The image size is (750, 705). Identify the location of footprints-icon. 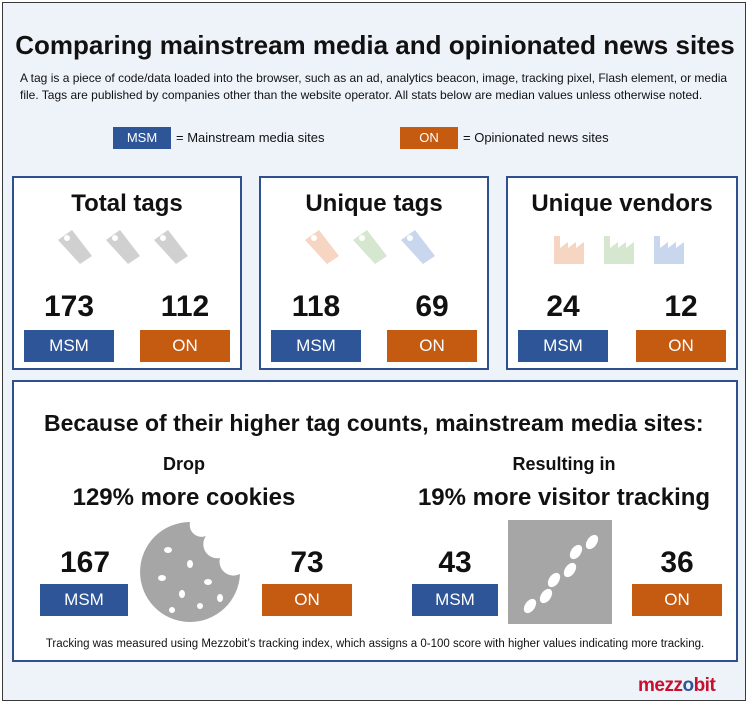
(560, 572).